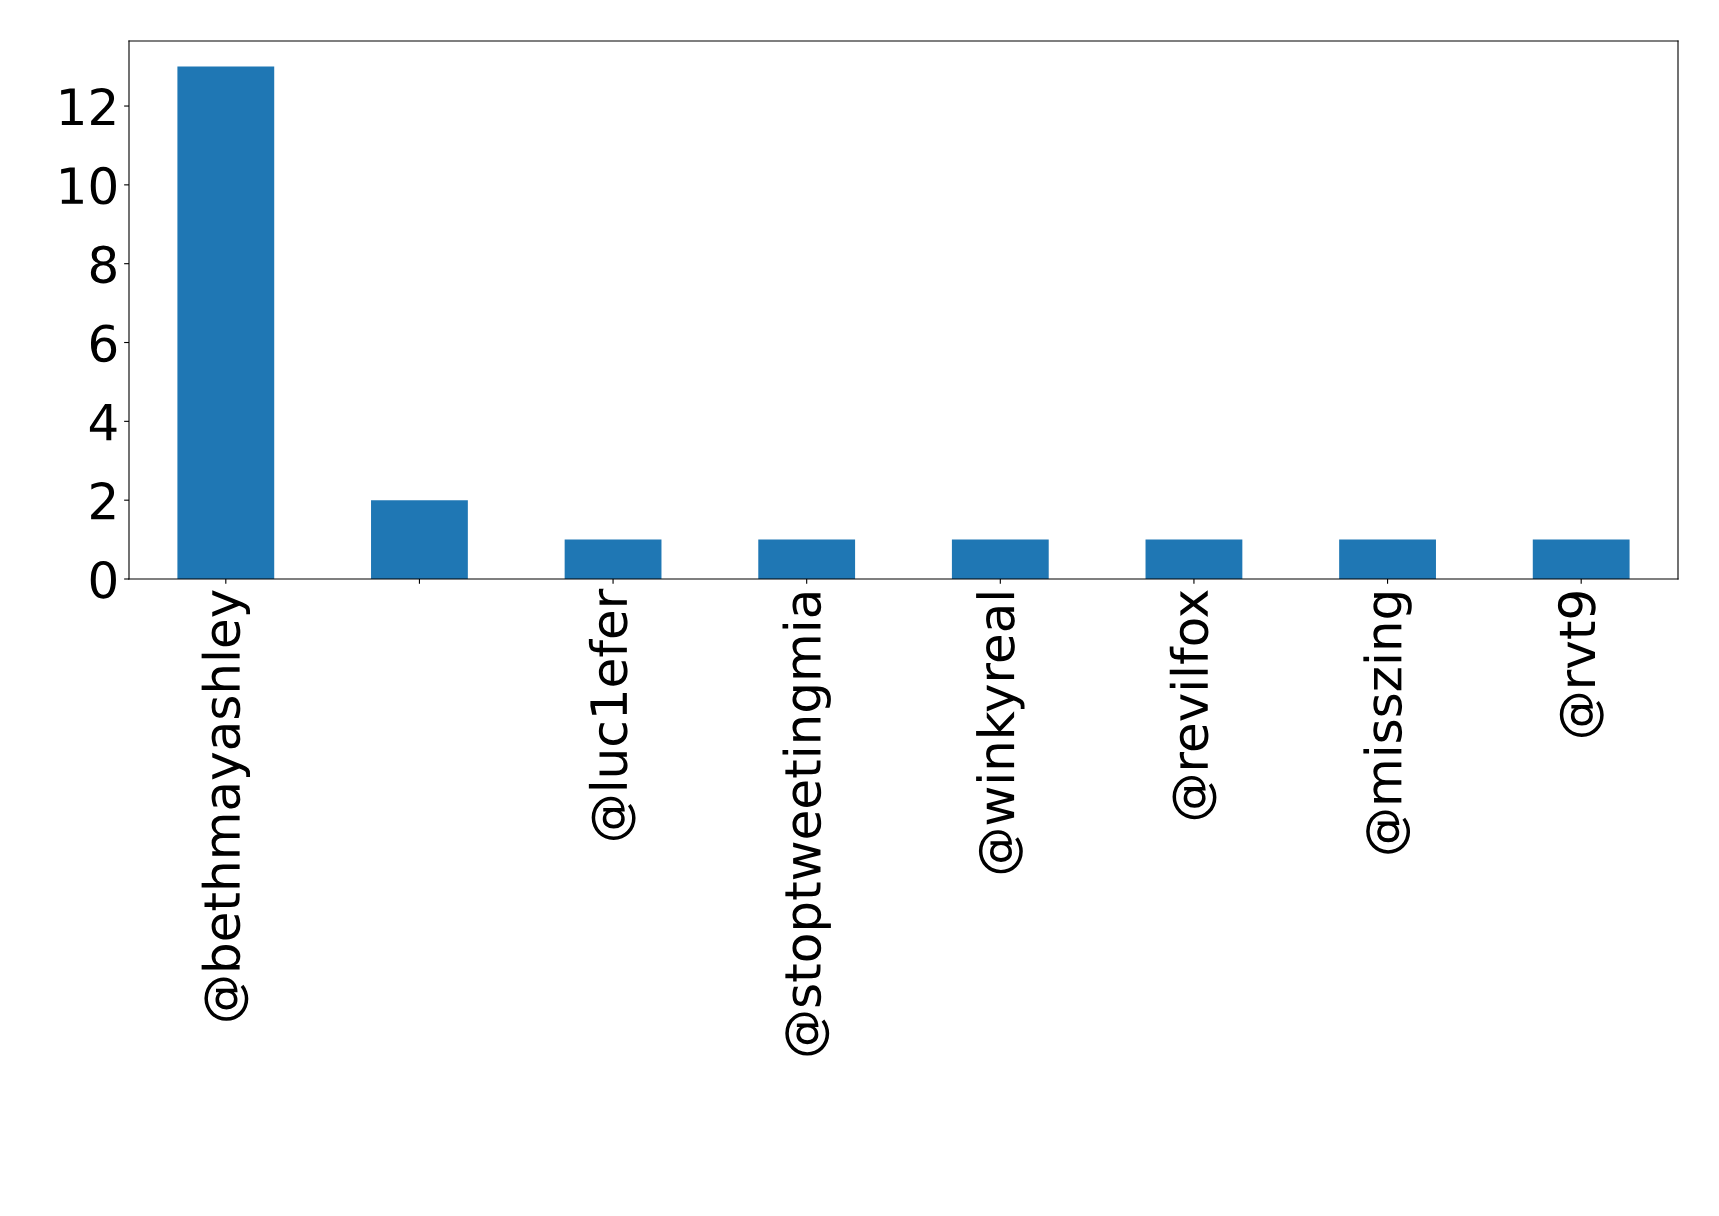  I want to click on y-tick-label: 10, so click(88, 185).